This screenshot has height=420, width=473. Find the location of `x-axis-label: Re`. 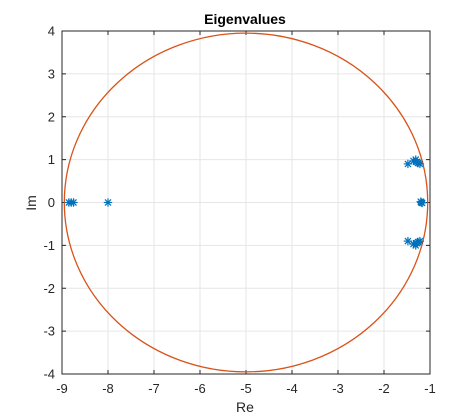

x-axis-label: Re is located at coordinates (245, 407).